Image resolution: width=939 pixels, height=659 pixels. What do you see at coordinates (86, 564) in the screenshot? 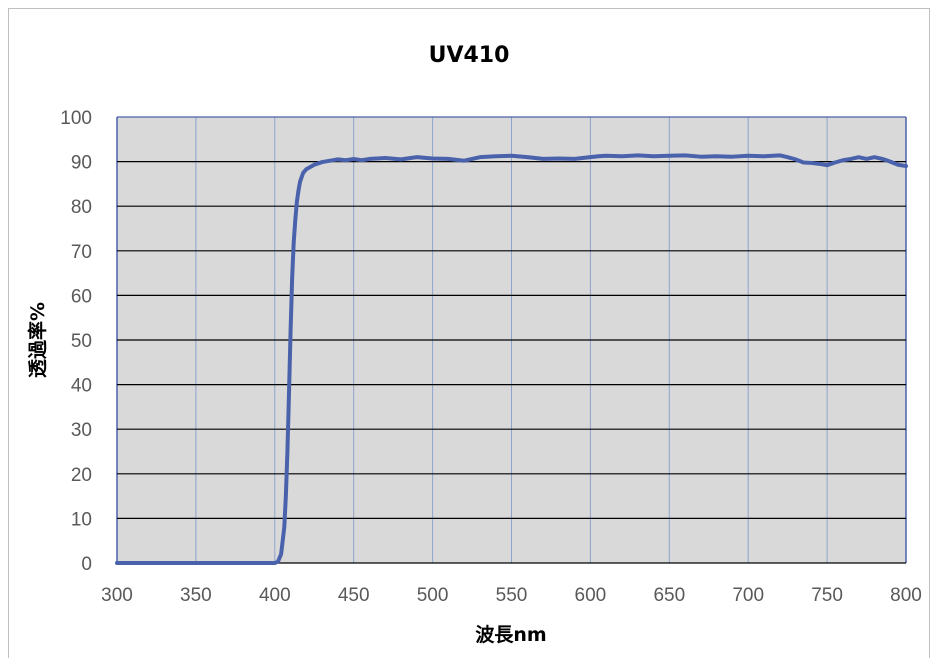
I see `y-tick-label: 0` at bounding box center [86, 564].